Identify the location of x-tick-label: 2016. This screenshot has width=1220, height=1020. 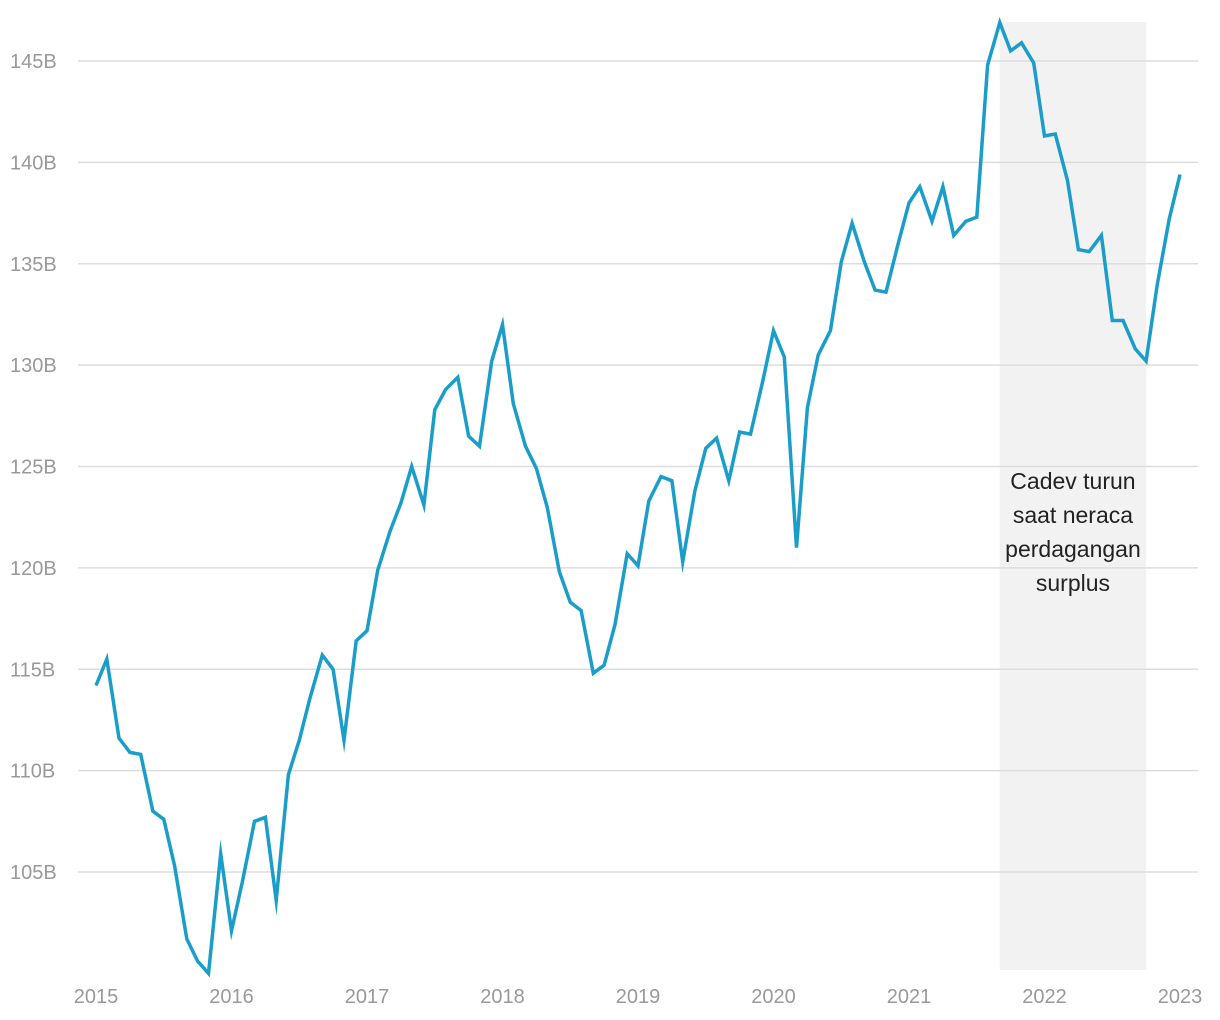
(231, 997).